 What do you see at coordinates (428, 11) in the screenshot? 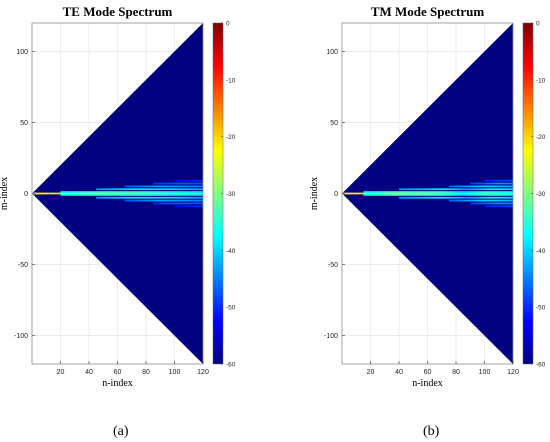
I see `chart-title: TM Mode Spectrum` at bounding box center [428, 11].